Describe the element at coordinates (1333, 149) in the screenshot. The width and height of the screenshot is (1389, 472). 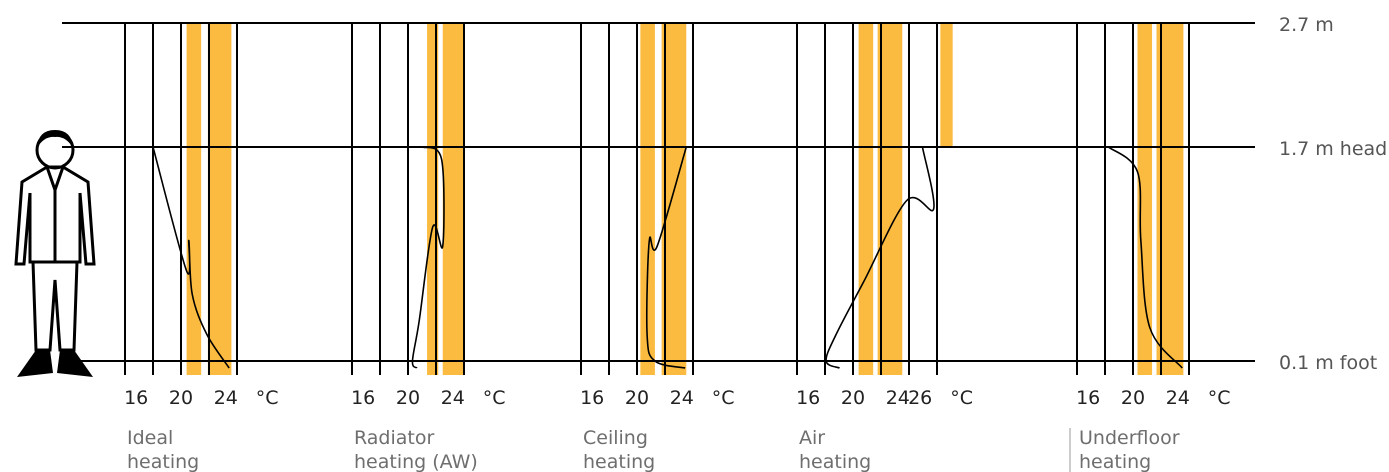
I see `height-label-head: 1.7 m head` at that location.